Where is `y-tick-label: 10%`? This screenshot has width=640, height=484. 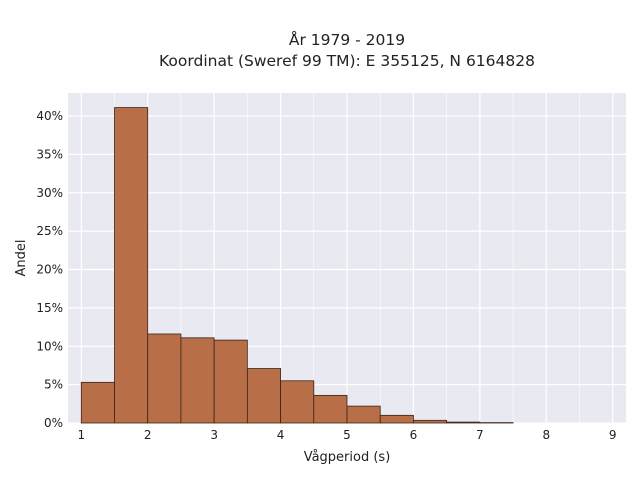 y-tick-label: 10% is located at coordinates (49, 346).